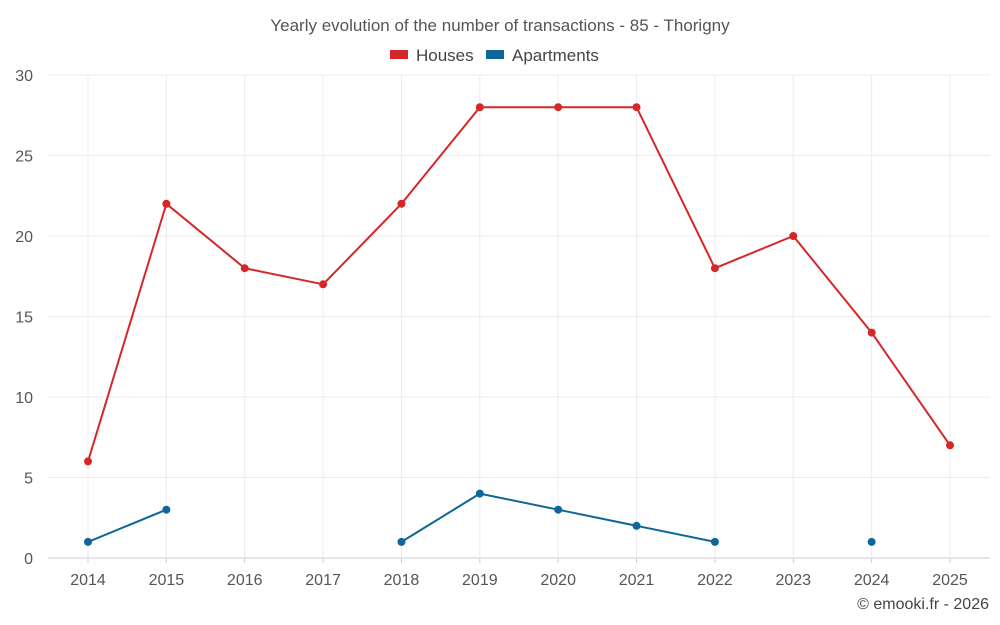 The image size is (1000, 625). Describe the element at coordinates (793, 236) in the screenshot. I see `data-point-houses-2023` at that location.